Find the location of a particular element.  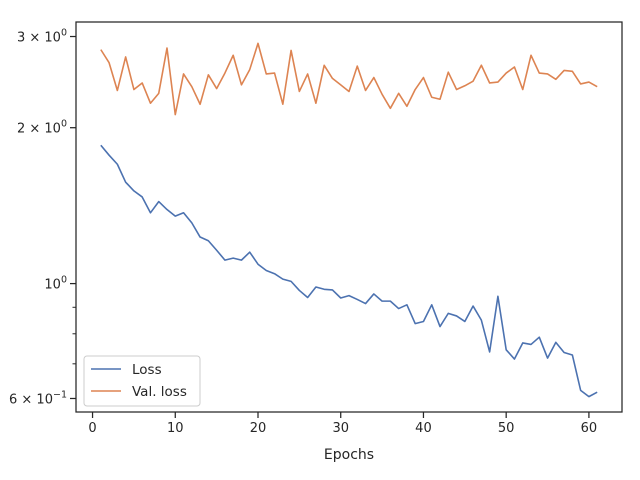

legend: Loss Val. loss is located at coordinates (142, 381).